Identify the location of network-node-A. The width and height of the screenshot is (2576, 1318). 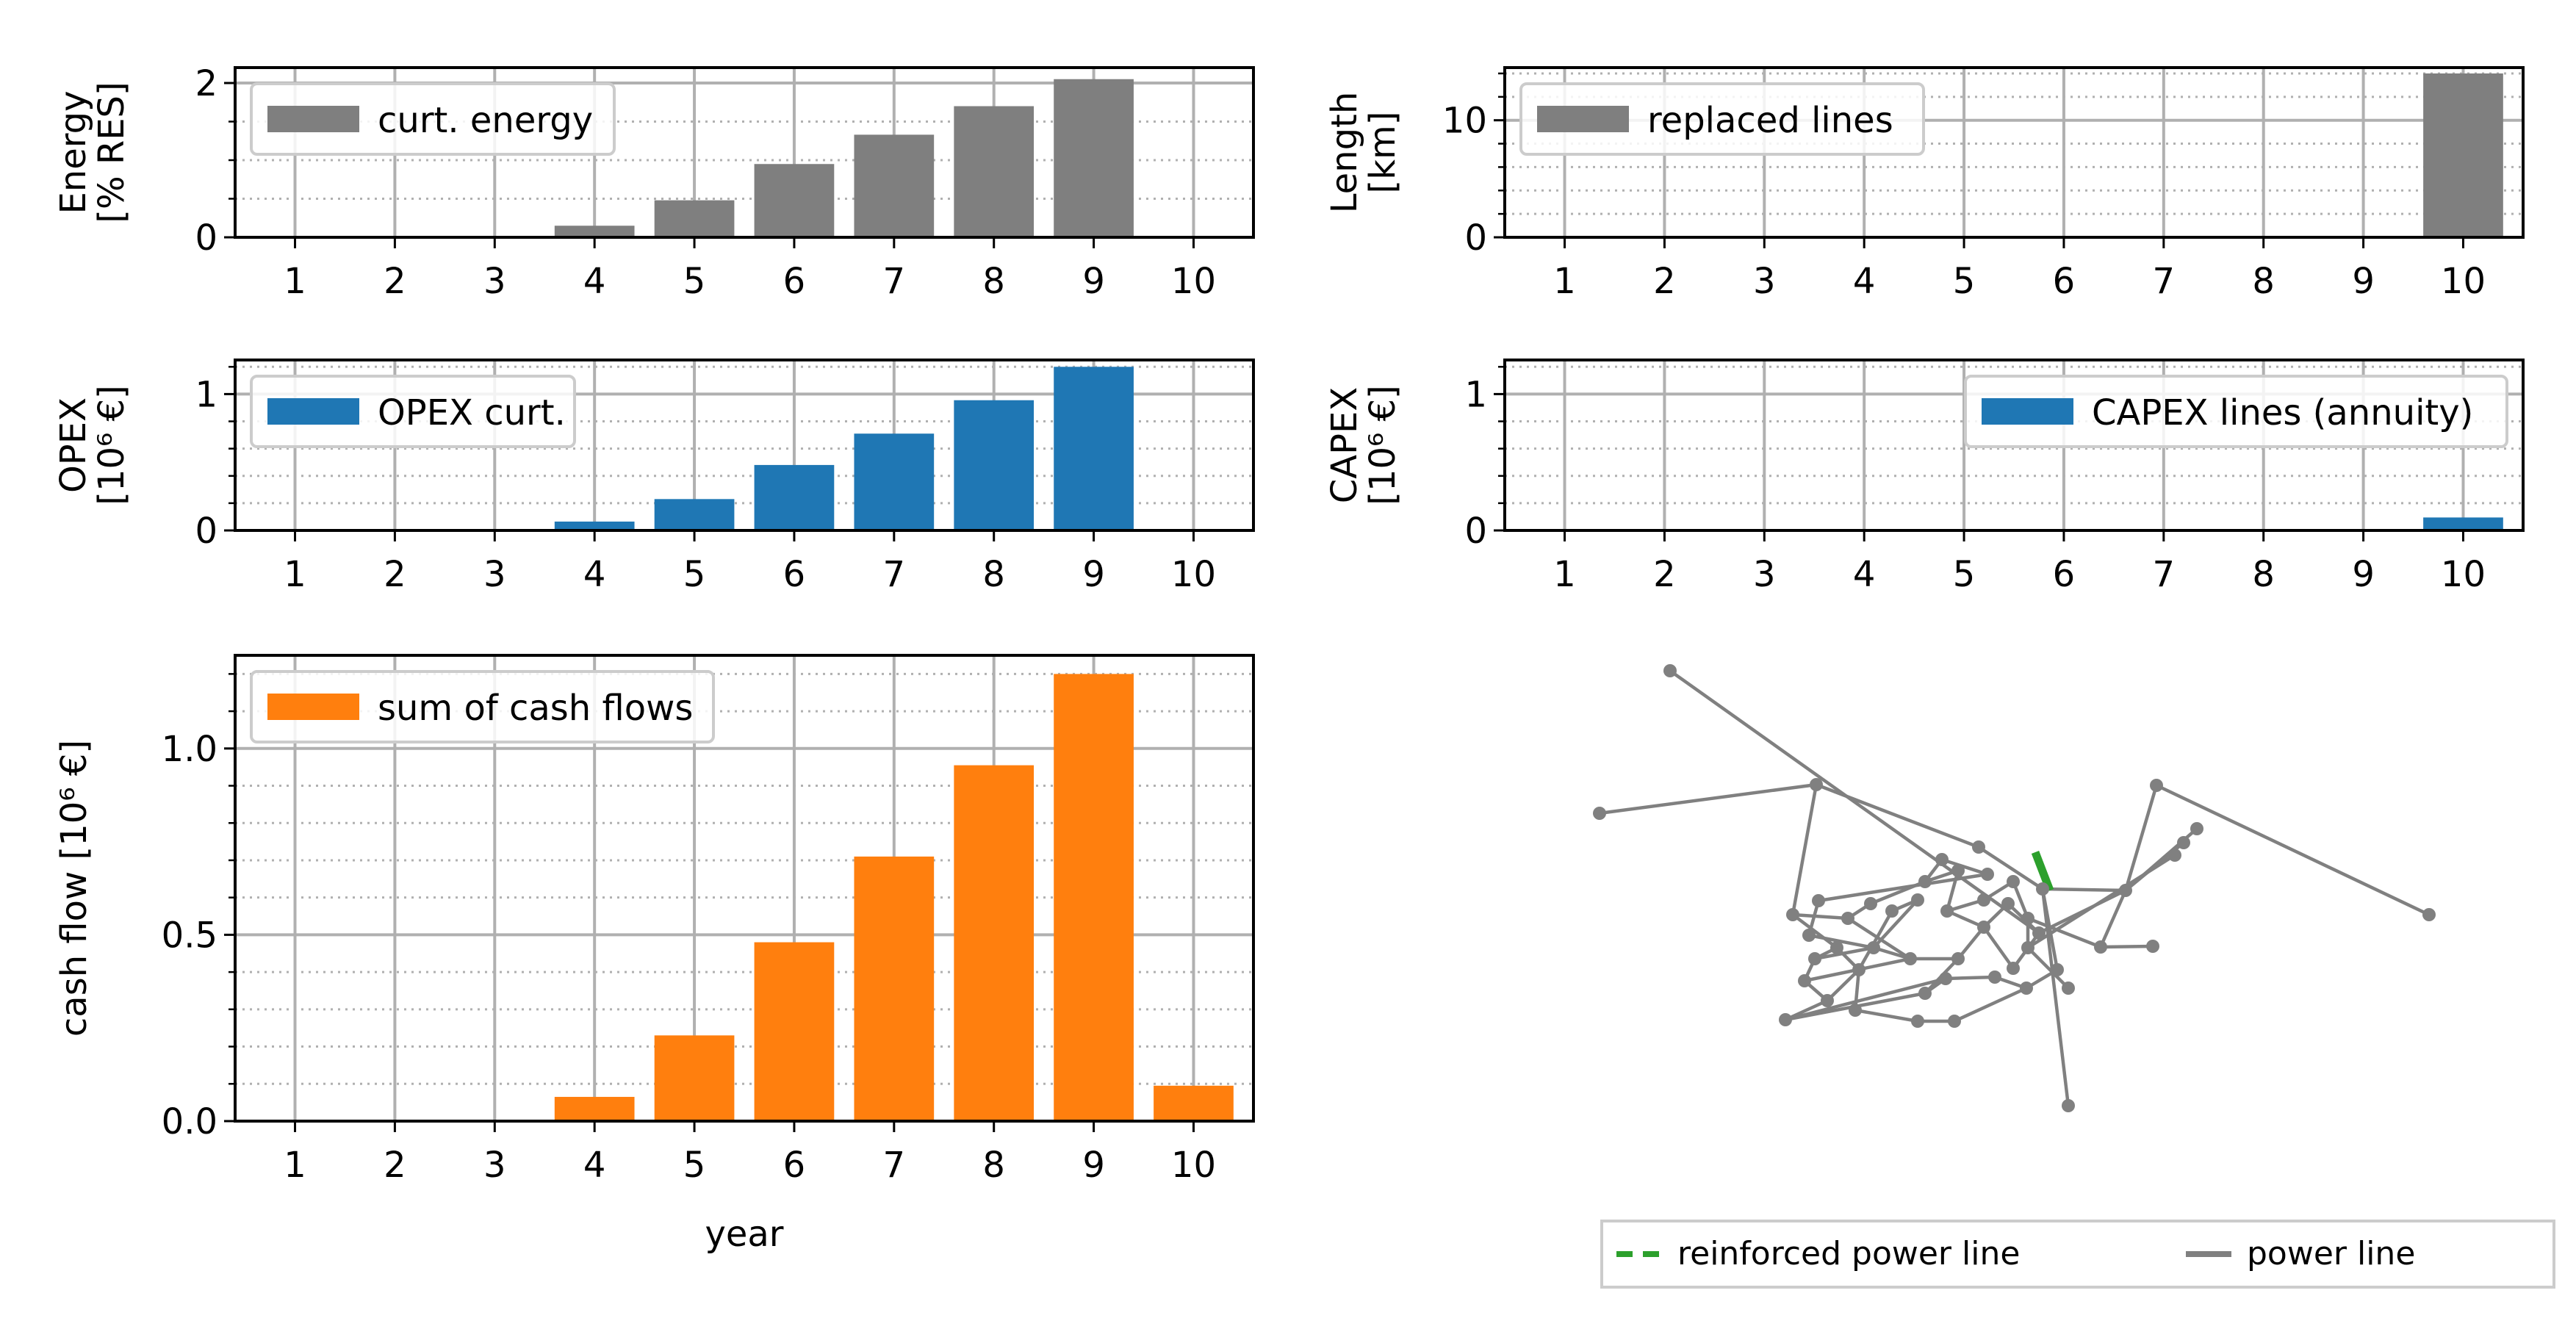
(1814, 958).